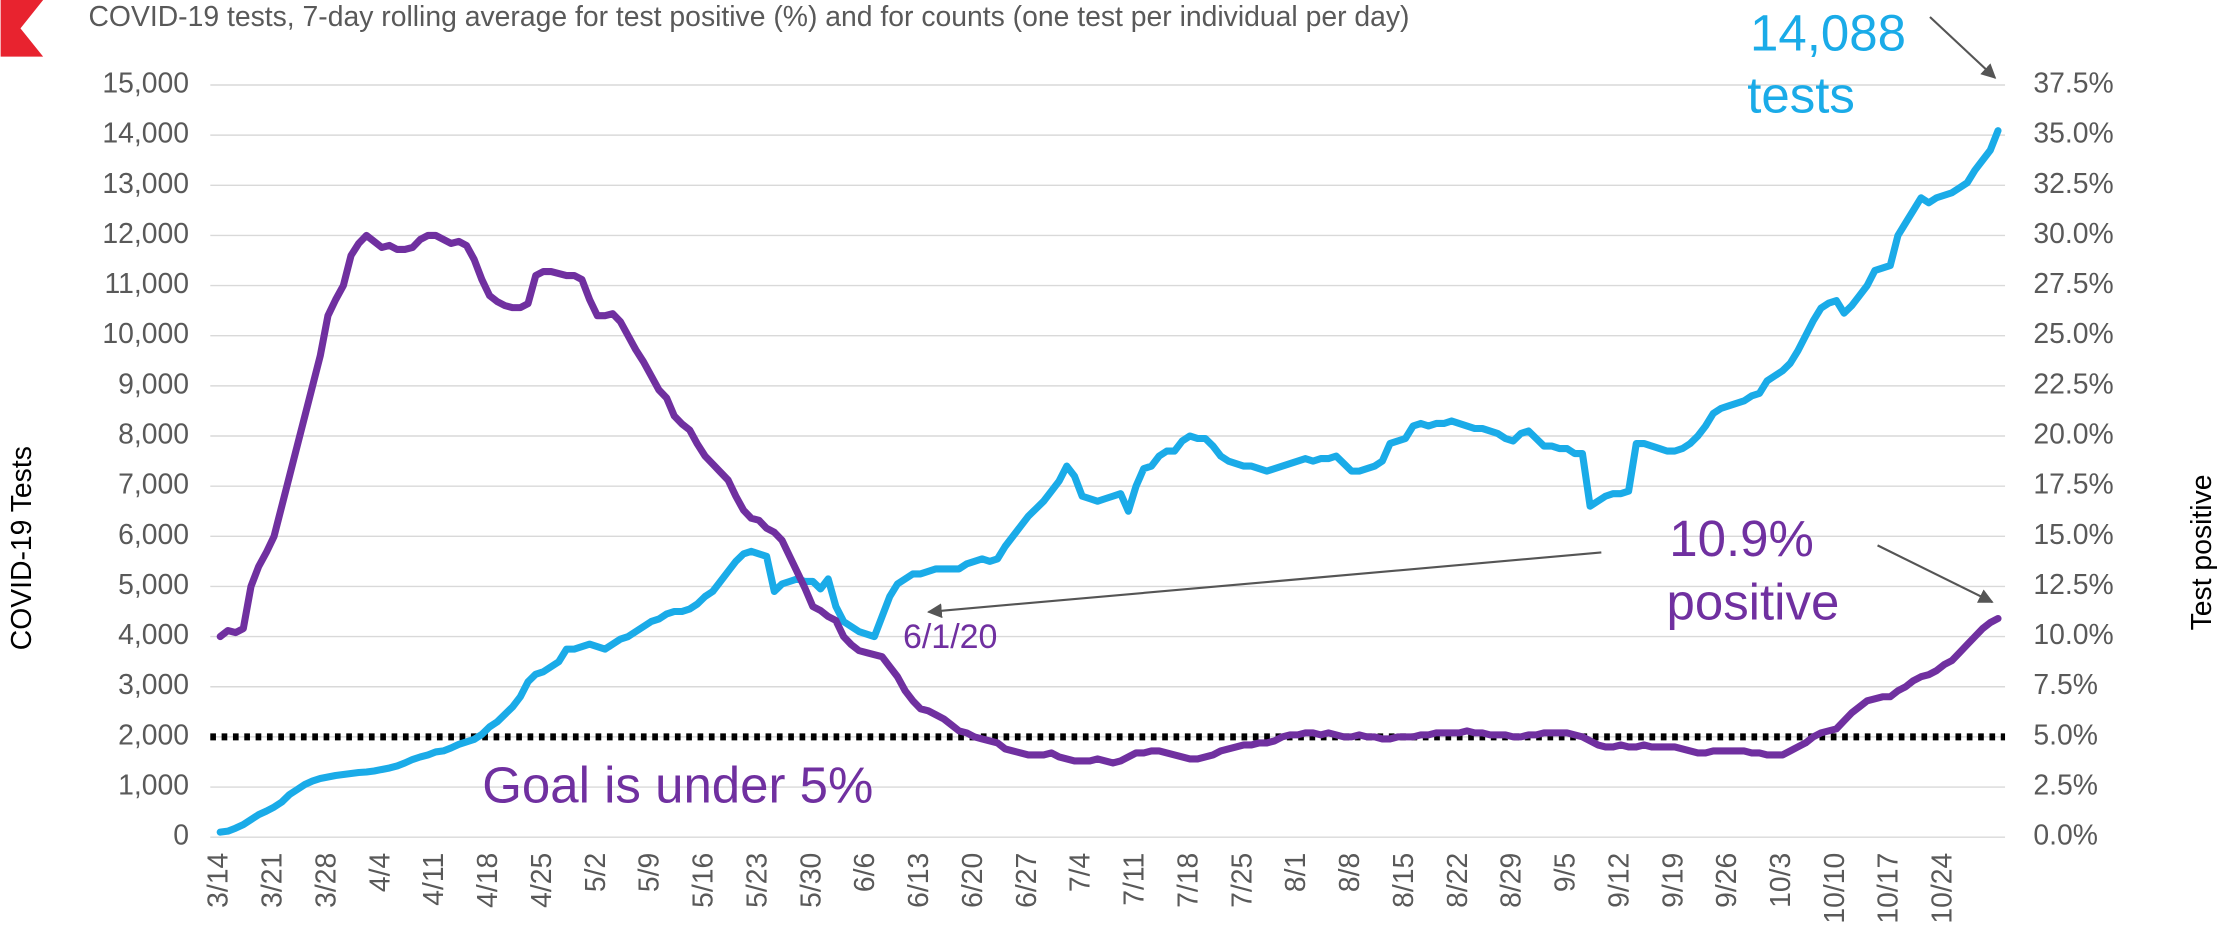 This screenshot has width=2221, height=942. I want to click on annotation: 6/1/20, so click(950, 637).